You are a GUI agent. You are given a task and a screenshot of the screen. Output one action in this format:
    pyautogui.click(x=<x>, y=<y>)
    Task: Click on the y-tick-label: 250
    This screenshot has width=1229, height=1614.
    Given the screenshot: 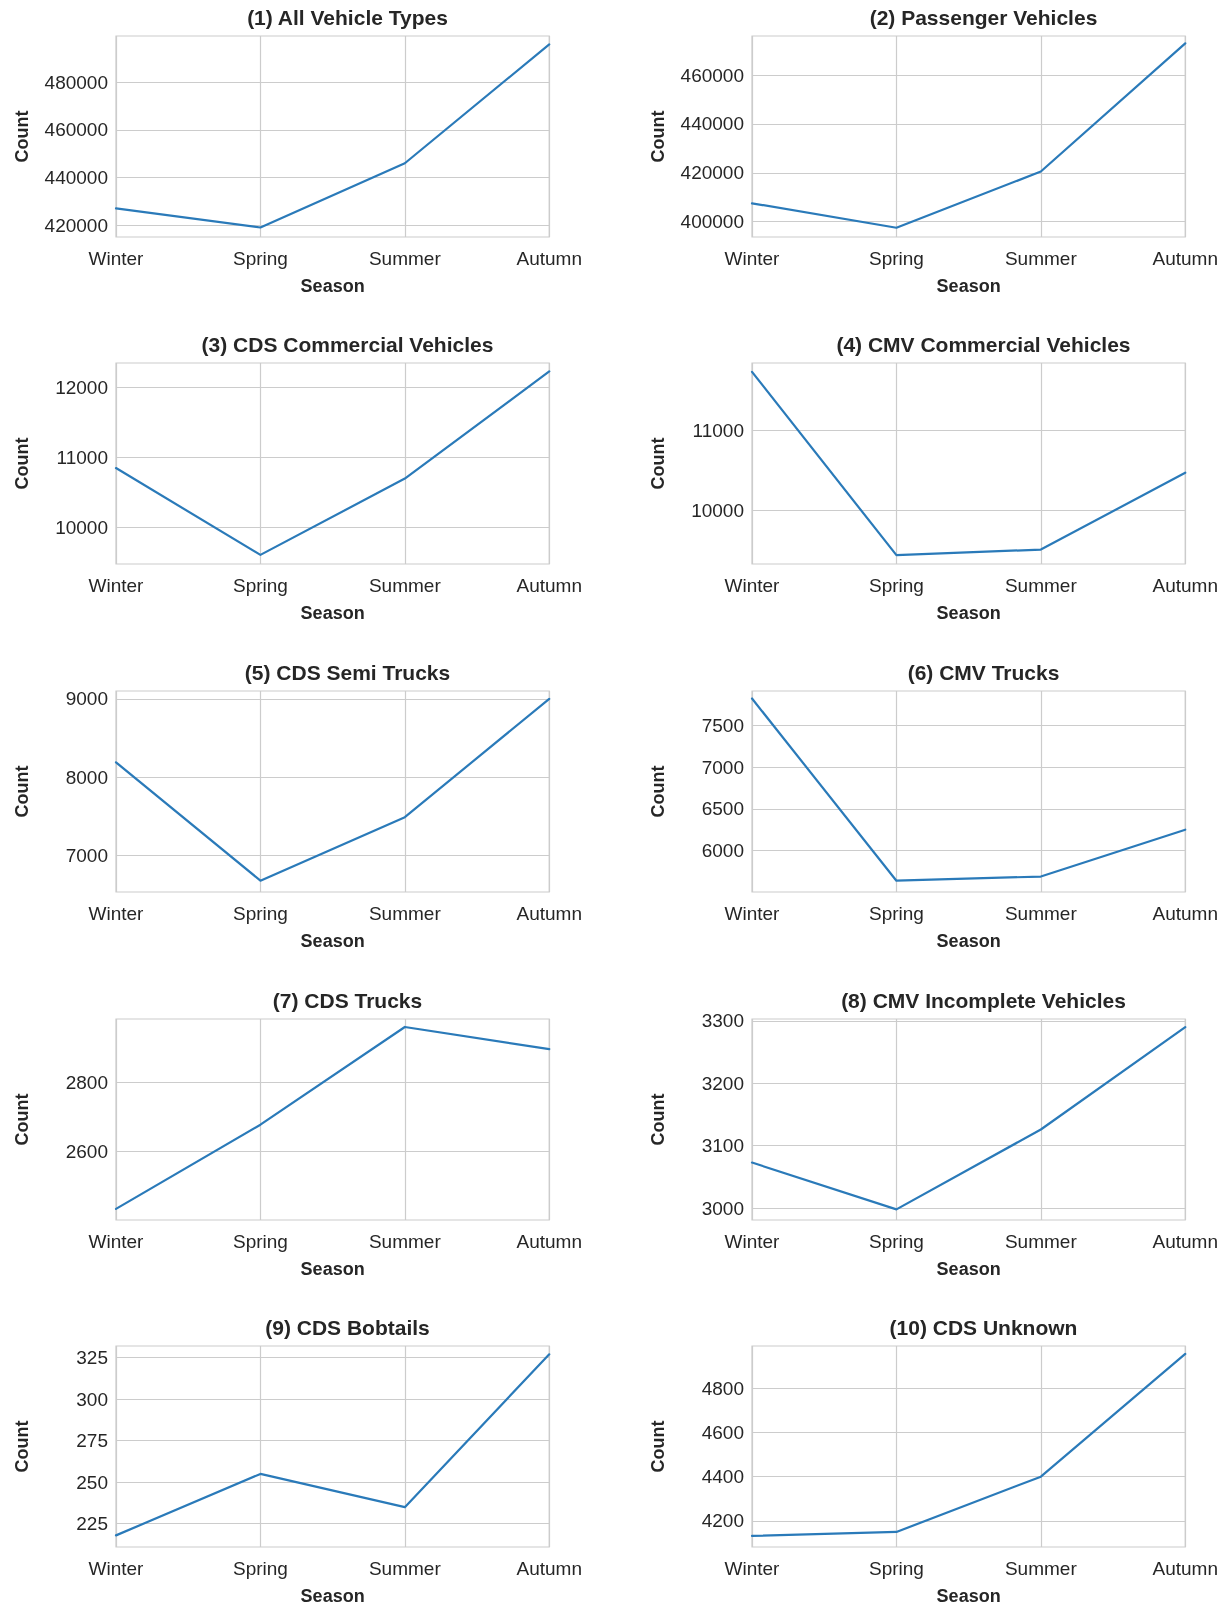 What is the action you would take?
    pyautogui.click(x=92, y=1482)
    